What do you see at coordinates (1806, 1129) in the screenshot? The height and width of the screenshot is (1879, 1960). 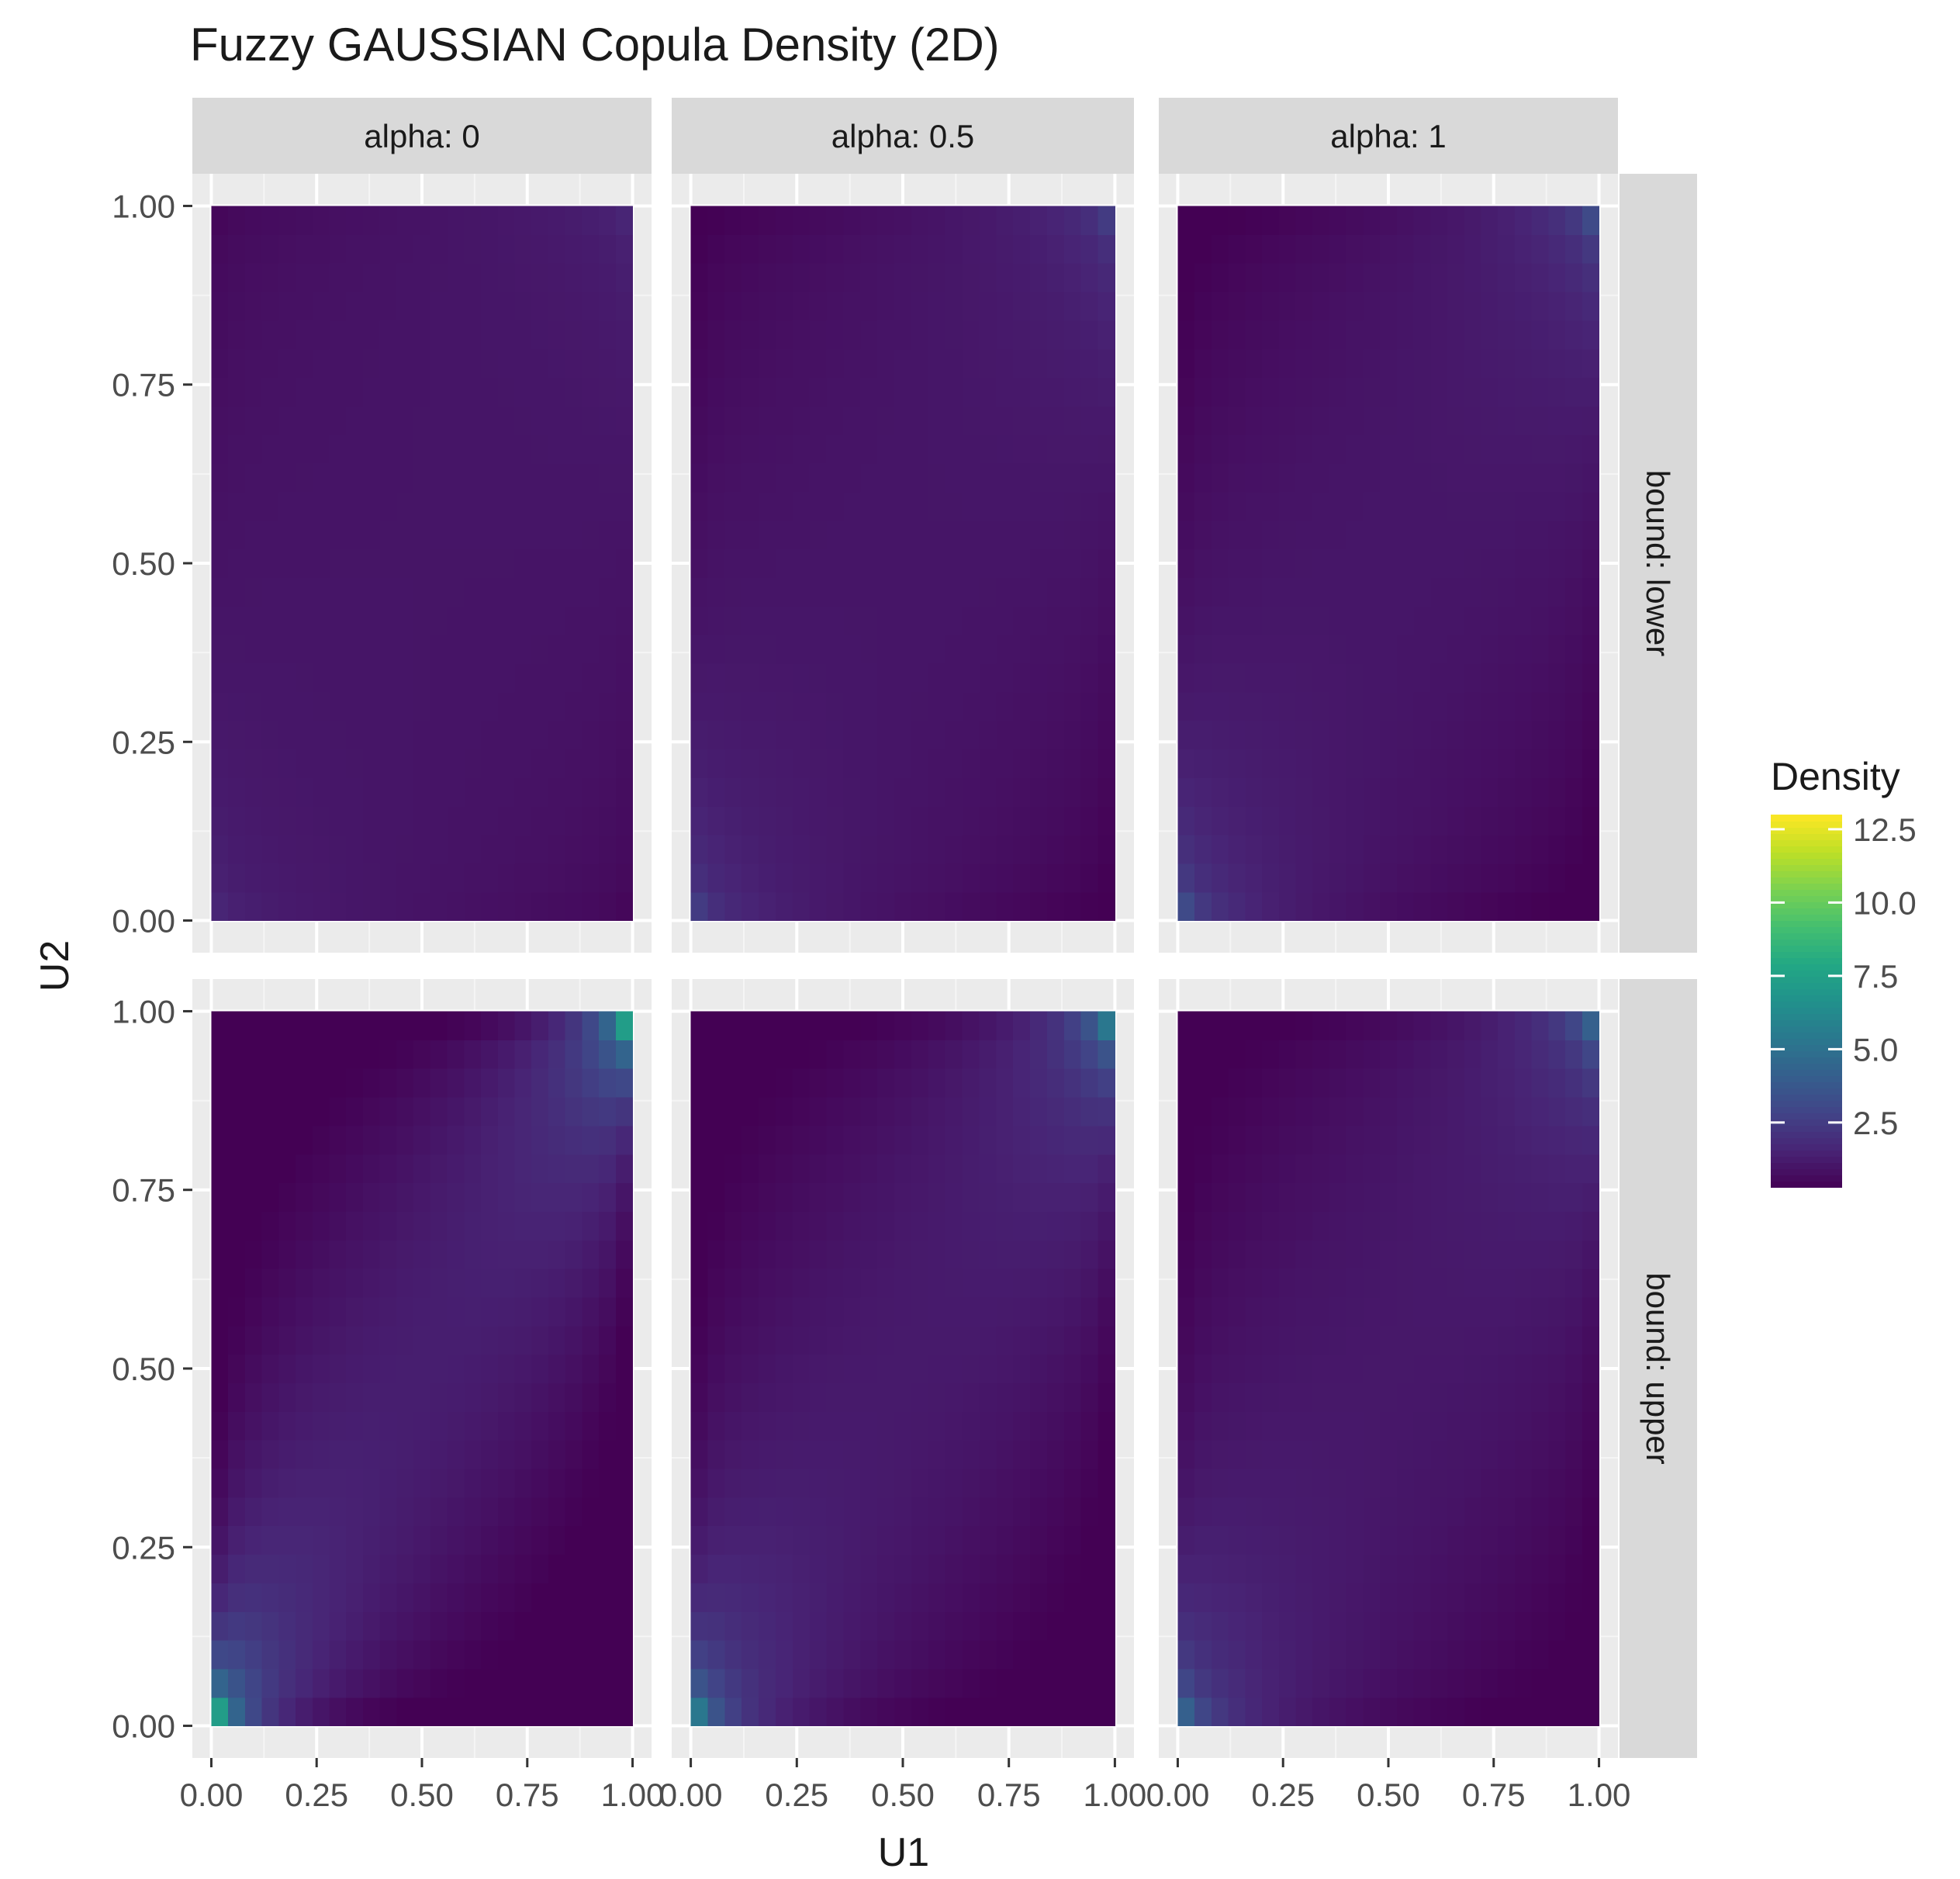 I see `legend-color-step` at bounding box center [1806, 1129].